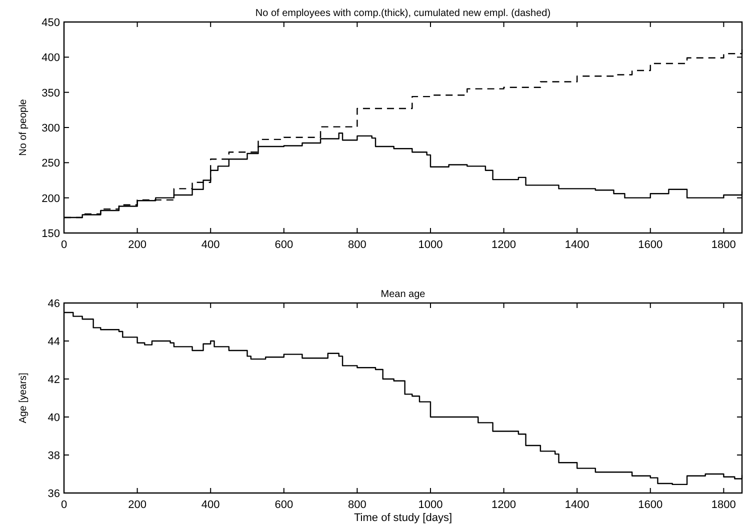 This screenshot has width=751, height=532. I want to click on chart-title: No of employees with comp.(thick), cumulated new empl. (dashed), so click(403, 13).